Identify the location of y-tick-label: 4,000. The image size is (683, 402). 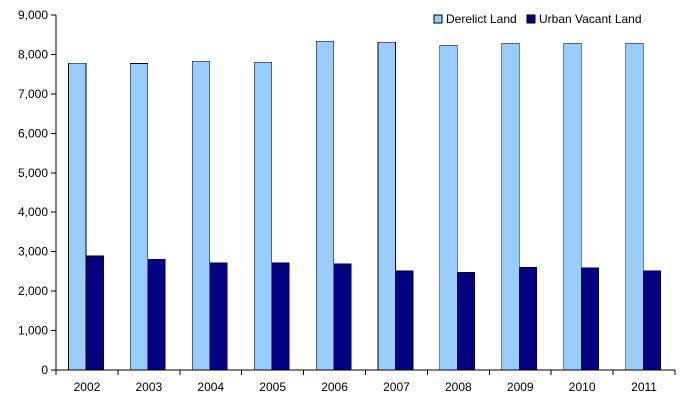
(33, 212).